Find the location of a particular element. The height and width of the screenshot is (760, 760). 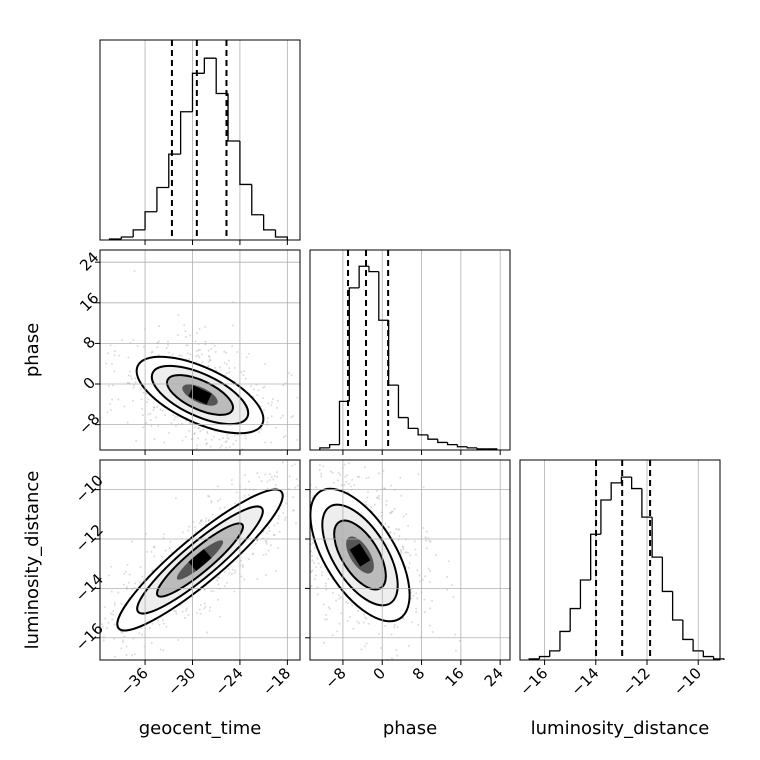

x-tick-label: −36 is located at coordinates (134, 681).